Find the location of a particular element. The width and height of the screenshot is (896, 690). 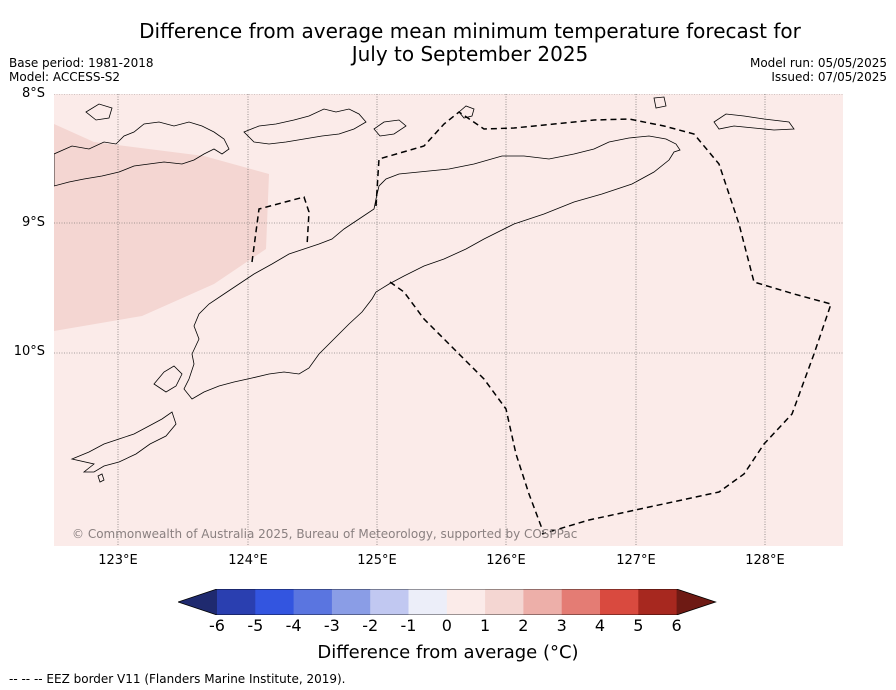

savu-coastline is located at coordinates (123, 442).